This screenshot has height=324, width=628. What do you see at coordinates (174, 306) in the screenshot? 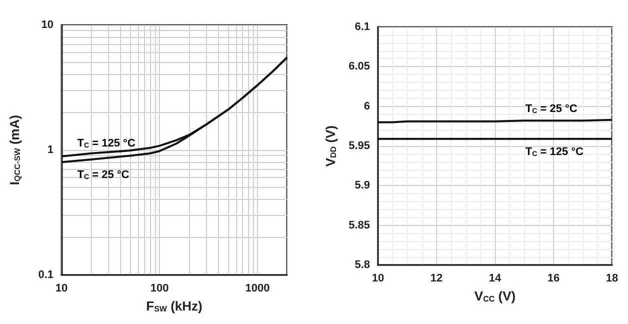
I see `x-axis-title: FSW (kHz)` at bounding box center [174, 306].